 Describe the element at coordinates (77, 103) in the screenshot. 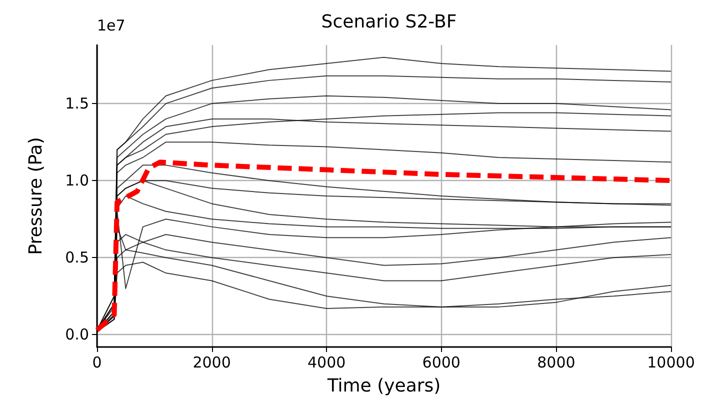

I see `y-tick-label: 1.5` at that location.